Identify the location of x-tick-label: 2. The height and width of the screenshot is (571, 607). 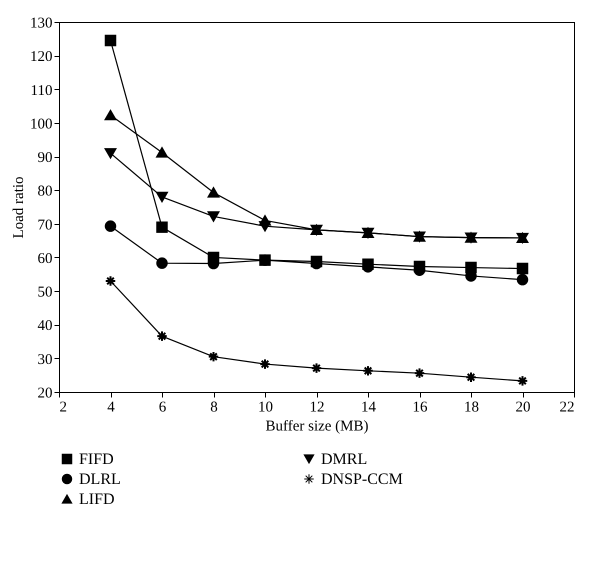
(63, 408).